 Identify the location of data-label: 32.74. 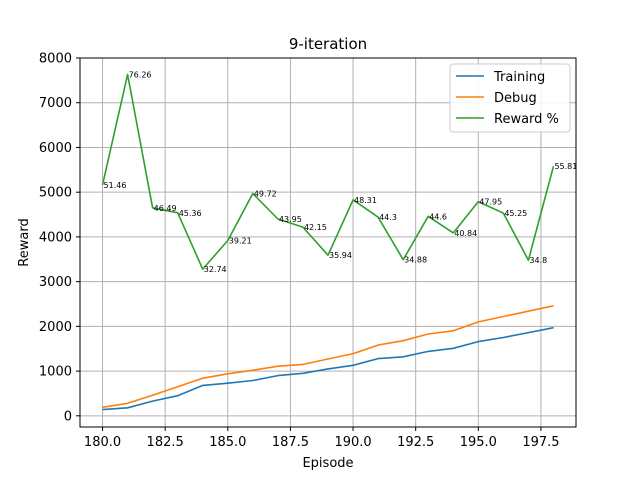
(215, 269).